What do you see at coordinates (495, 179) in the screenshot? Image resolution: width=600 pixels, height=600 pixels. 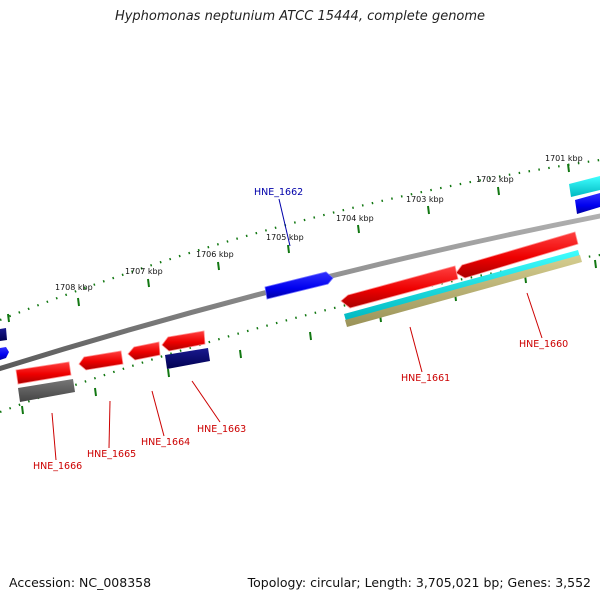 I see `kbp-label-1702: 1702 kbp` at bounding box center [495, 179].